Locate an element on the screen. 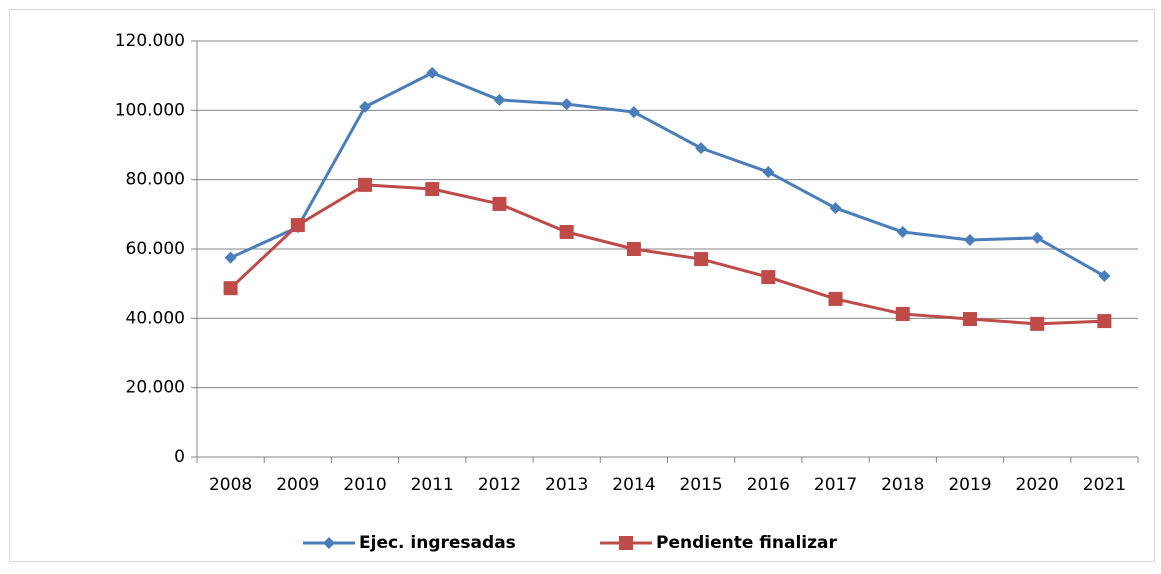  y-tick-label: 100.000 is located at coordinates (150, 110).